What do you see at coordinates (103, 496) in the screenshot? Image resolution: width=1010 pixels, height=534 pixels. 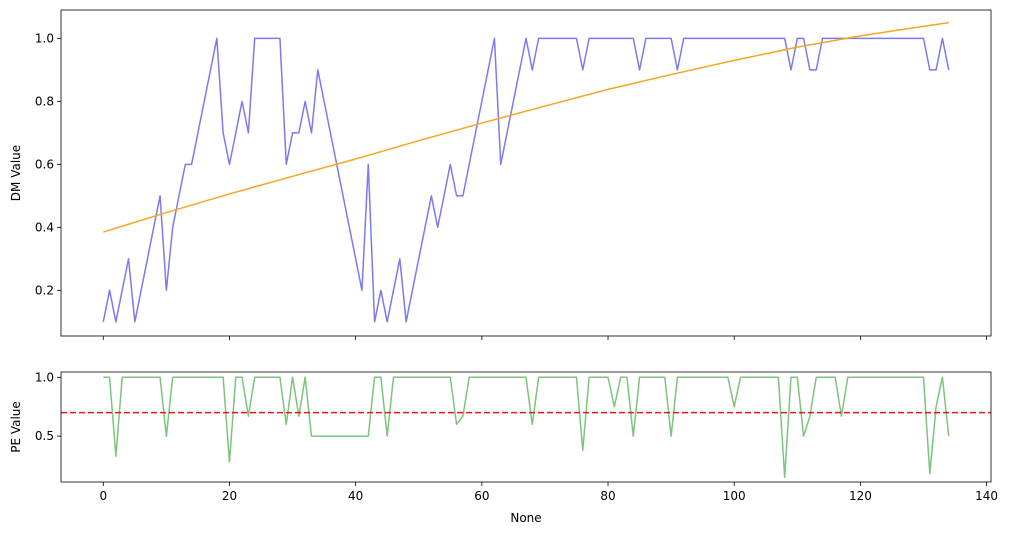 I see `x-tick-label: 0` at bounding box center [103, 496].